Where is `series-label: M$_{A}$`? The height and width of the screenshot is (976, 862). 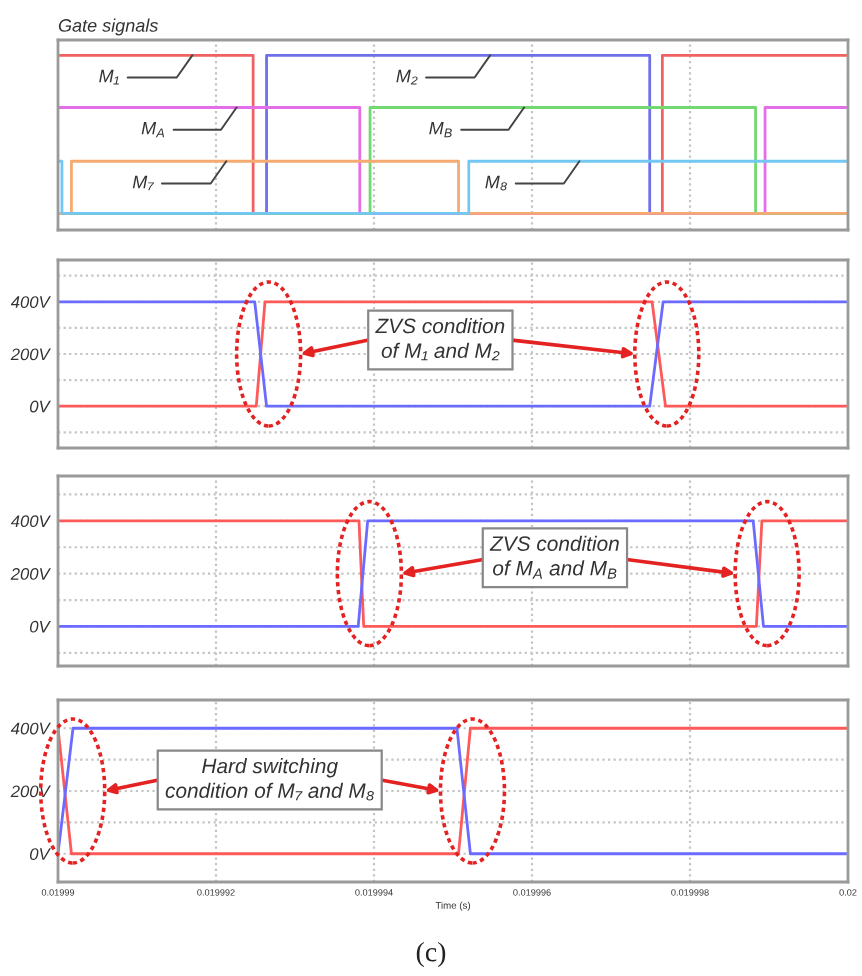
series-label: M$_{A}$ is located at coordinates (153, 129).